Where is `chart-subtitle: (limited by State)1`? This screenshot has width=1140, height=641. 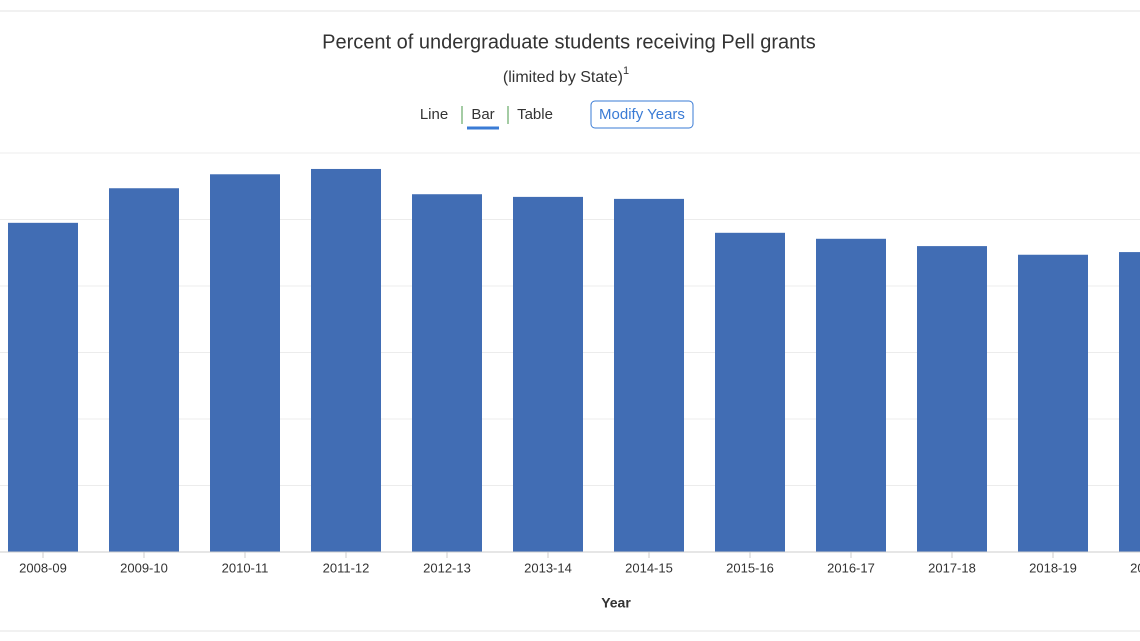 chart-subtitle: (limited by State)1 is located at coordinates (566, 75).